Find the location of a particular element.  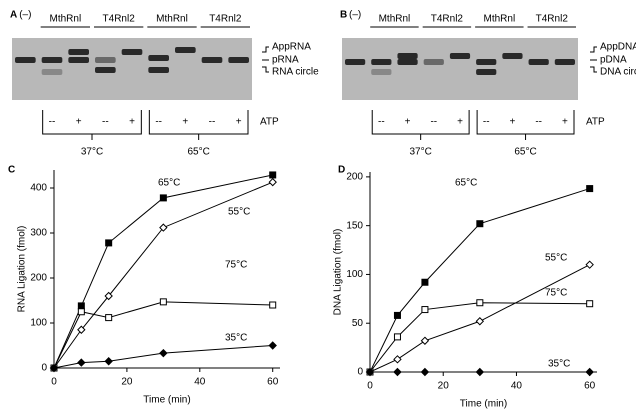

panel-label: D is located at coordinates (341, 170).